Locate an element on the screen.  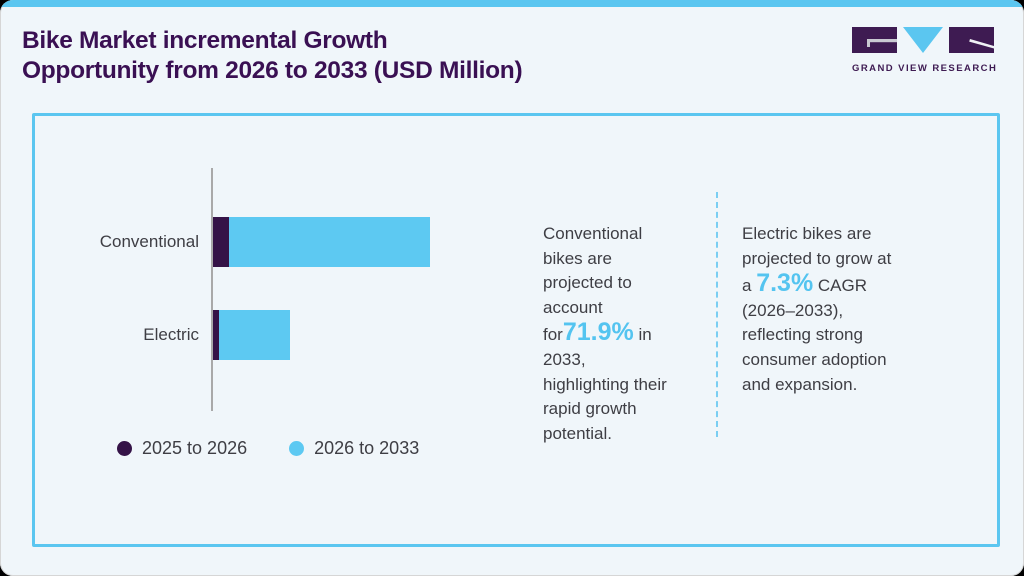
dashed-divider is located at coordinates (717, 314).